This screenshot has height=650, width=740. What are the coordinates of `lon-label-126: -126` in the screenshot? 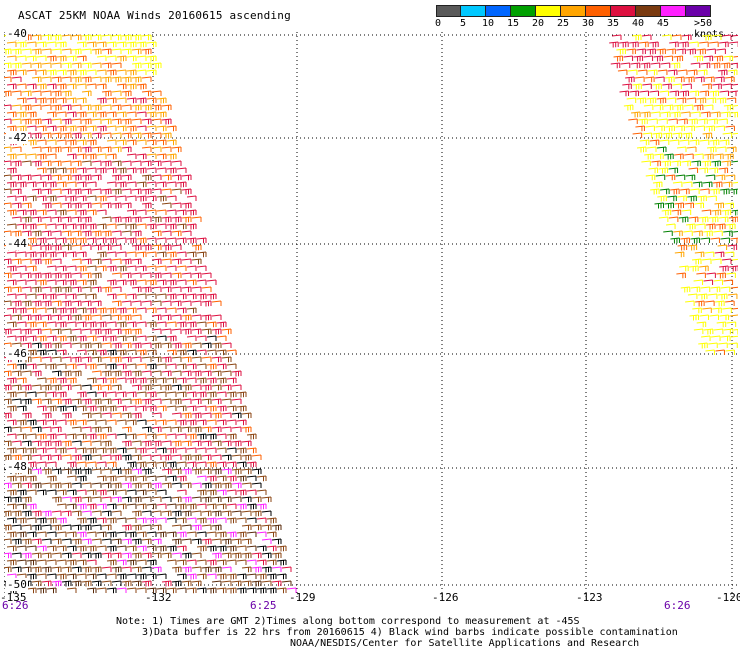 It's located at (445, 597).